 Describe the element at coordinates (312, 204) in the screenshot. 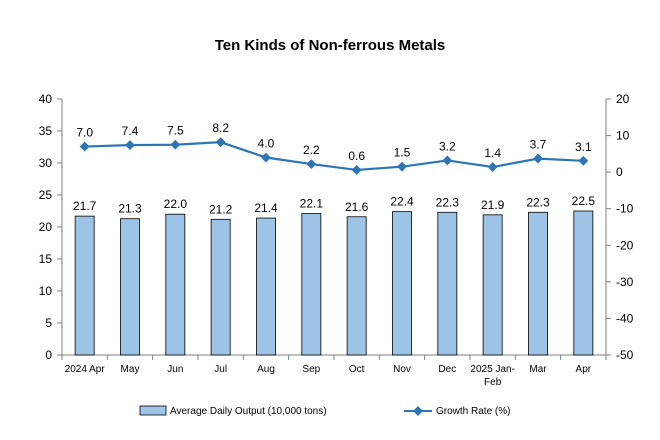

I see `bar-data-label: 22.1` at that location.